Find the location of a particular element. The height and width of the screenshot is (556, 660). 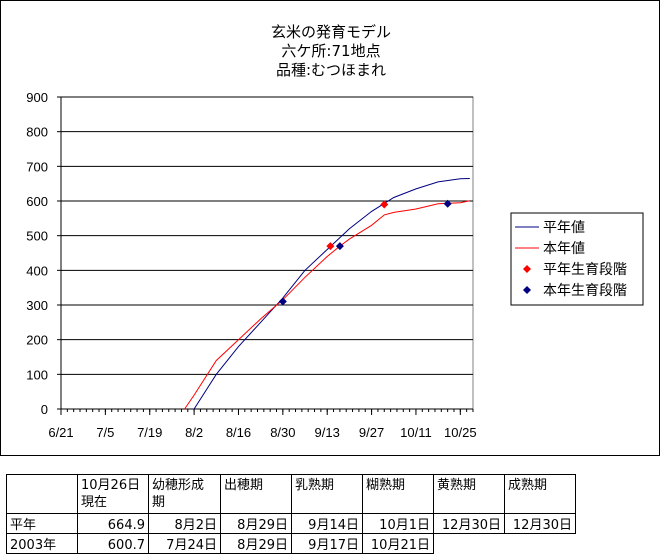

header-current-label: 10月26日 現在 is located at coordinates (111, 494).